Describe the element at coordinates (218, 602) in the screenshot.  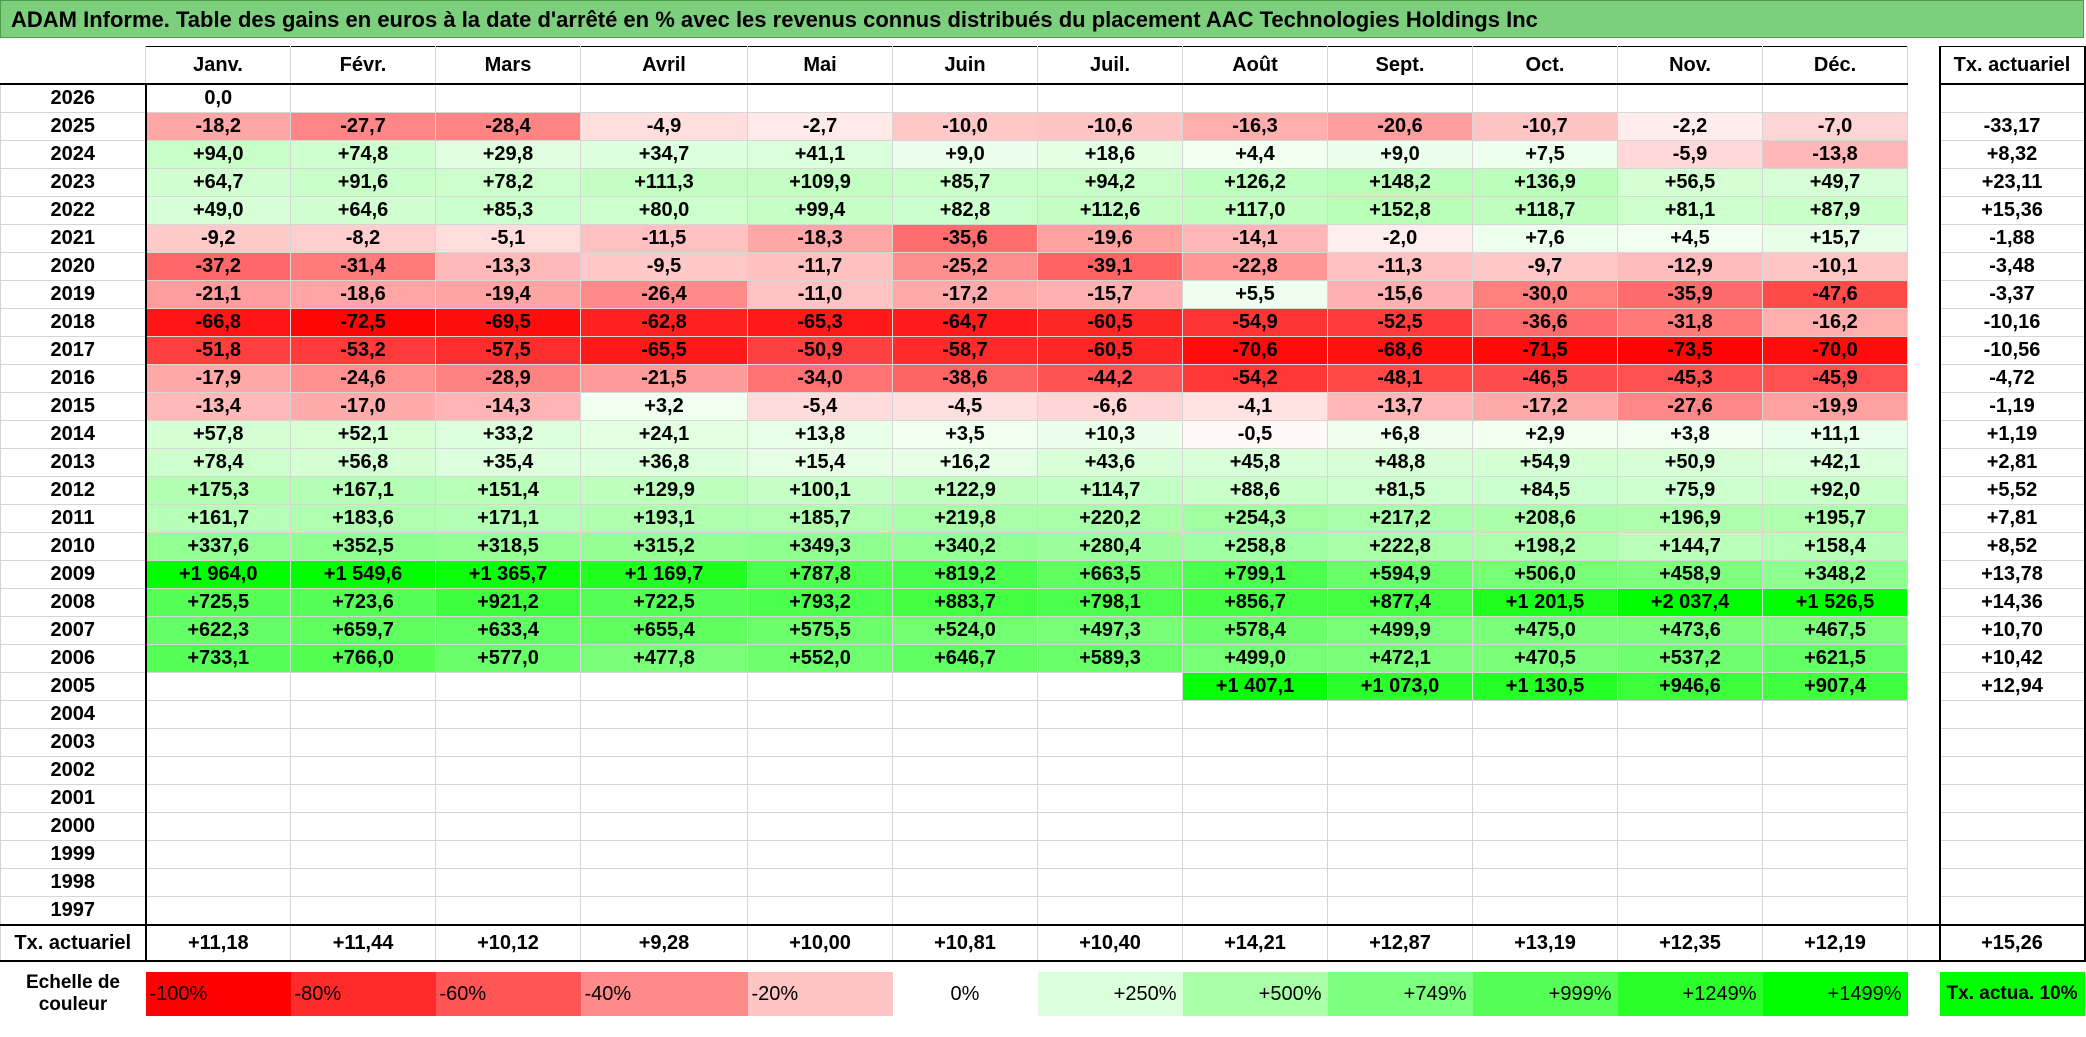
I see `gain-cell: +725,5` at that location.